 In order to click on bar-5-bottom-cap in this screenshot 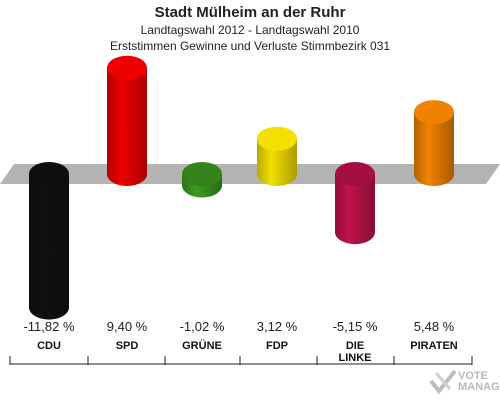, I will do `click(434, 174)`.